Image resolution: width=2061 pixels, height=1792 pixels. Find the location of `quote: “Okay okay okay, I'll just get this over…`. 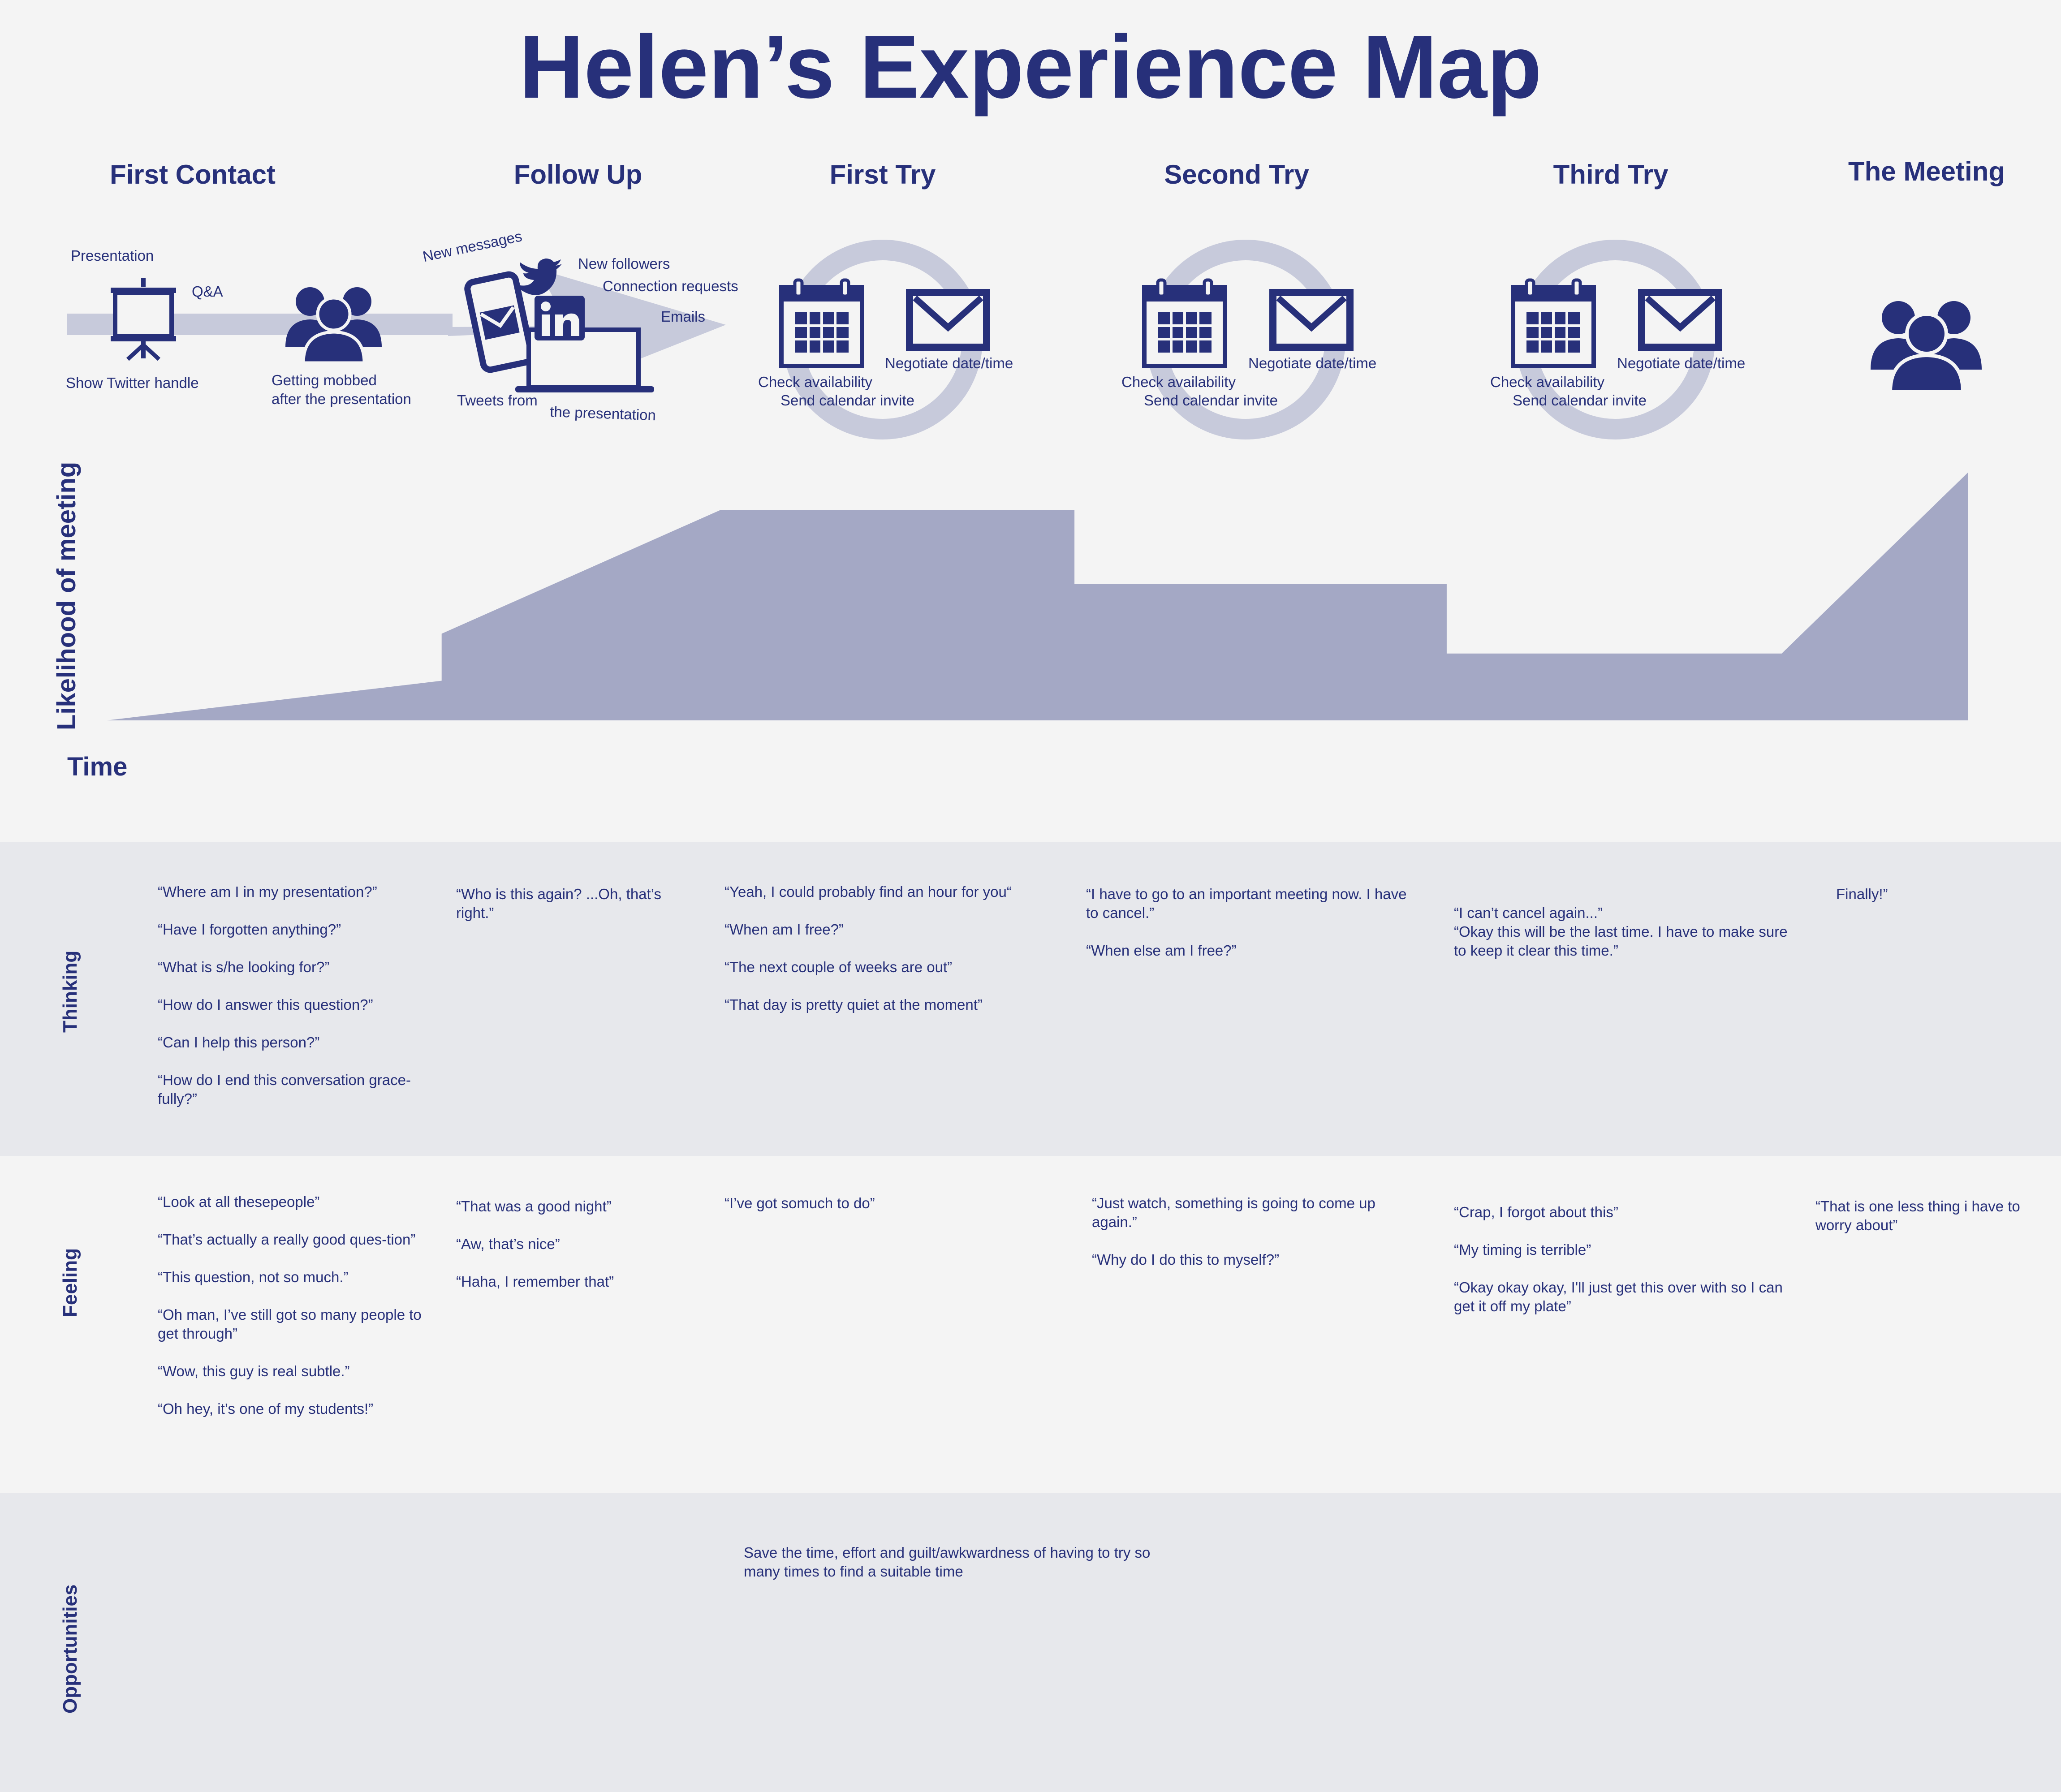

quote: “Okay okay okay, I'll just get this over… is located at coordinates (1618, 1296).